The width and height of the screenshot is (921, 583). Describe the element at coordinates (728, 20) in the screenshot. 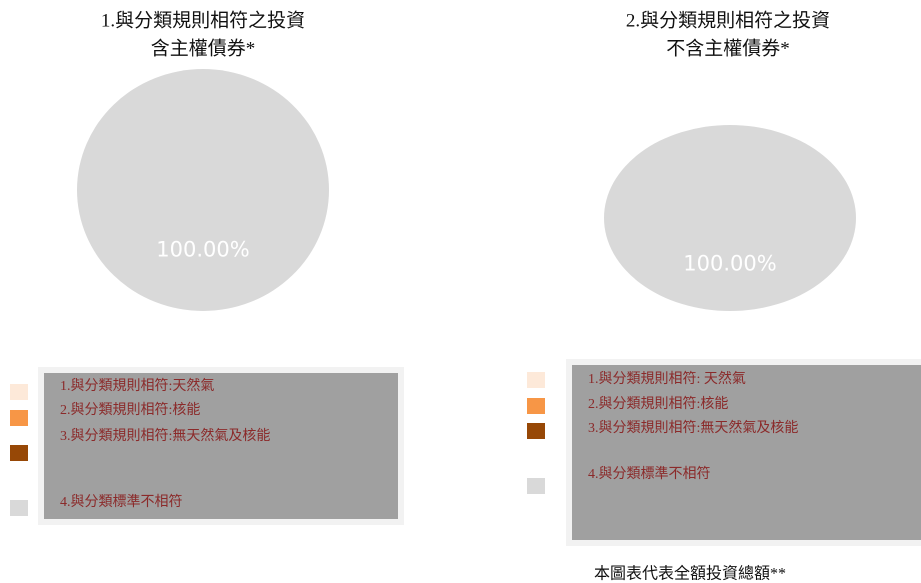

I see `chart-title: 2.與分類規則相符之投資` at that location.